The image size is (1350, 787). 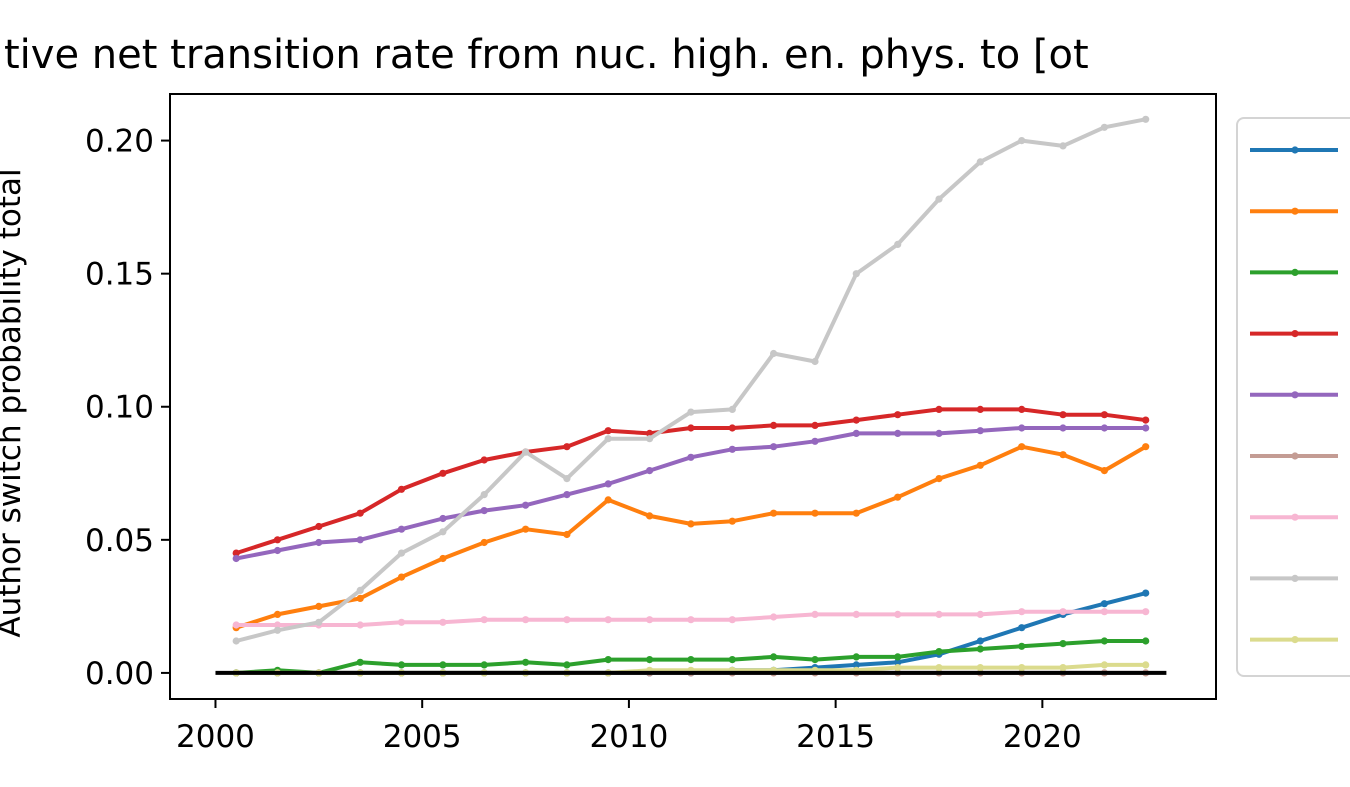 What do you see at coordinates (14, 402) in the screenshot?
I see `y-axis-label: Author switch probability total` at bounding box center [14, 402].